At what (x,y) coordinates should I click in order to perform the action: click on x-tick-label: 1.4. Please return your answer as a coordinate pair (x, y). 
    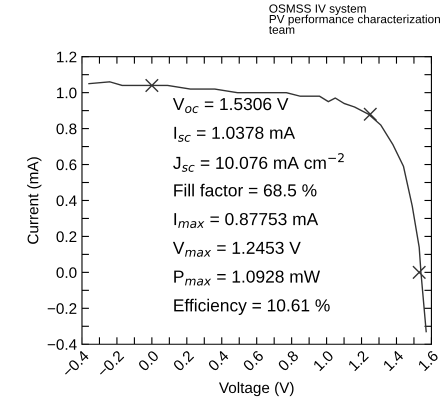
    Looking at the image, I should click on (393, 361).